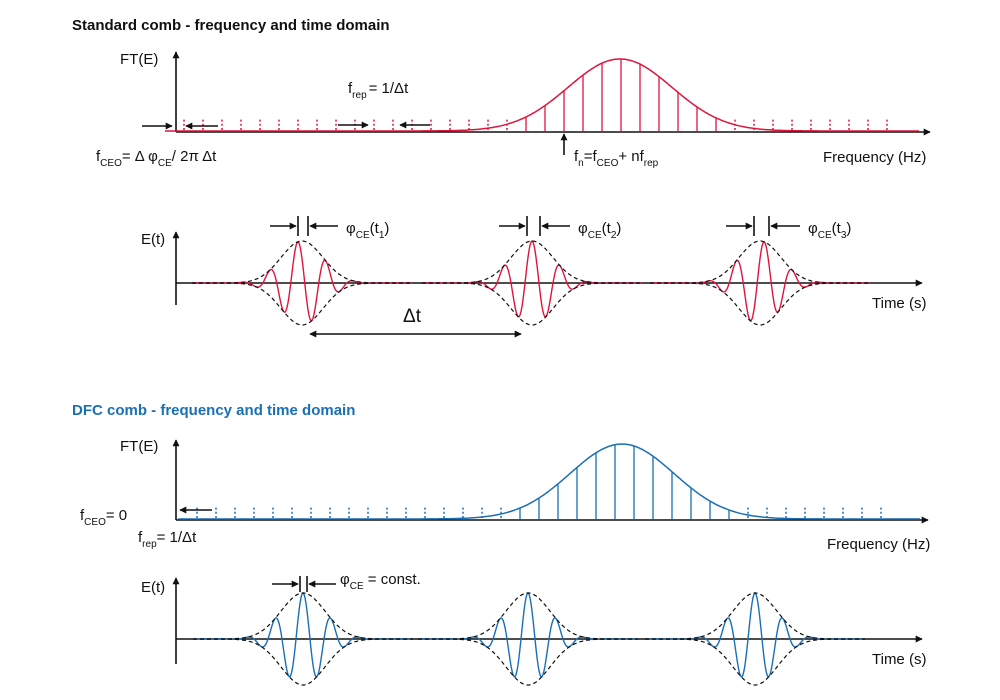 The width and height of the screenshot is (1000, 700). What do you see at coordinates (302, 281) in the screenshot?
I see `standard-pulse-1-carrier` at bounding box center [302, 281].